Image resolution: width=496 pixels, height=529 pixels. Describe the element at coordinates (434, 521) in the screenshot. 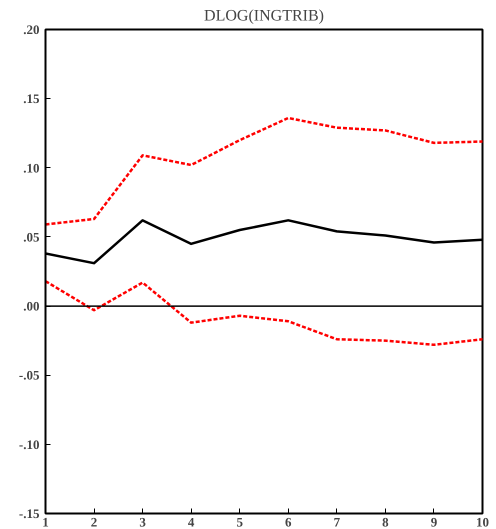

I see `x-tick-label: 9` at that location.